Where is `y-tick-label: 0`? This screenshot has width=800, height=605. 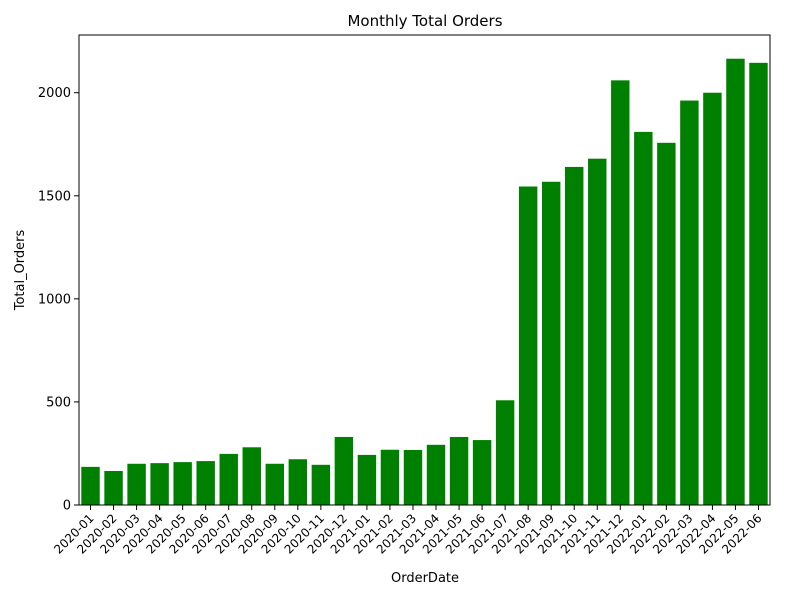 y-tick-label: 0 is located at coordinates (67, 506).